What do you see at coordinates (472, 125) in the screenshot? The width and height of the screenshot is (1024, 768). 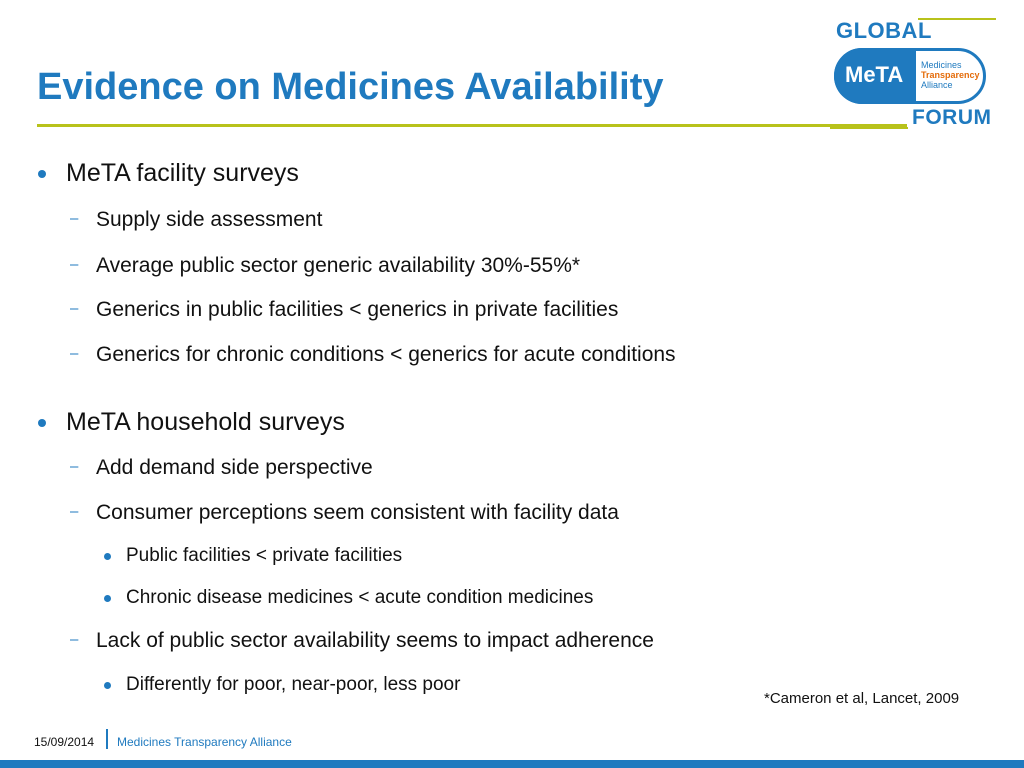 I see `title-divider` at bounding box center [472, 125].